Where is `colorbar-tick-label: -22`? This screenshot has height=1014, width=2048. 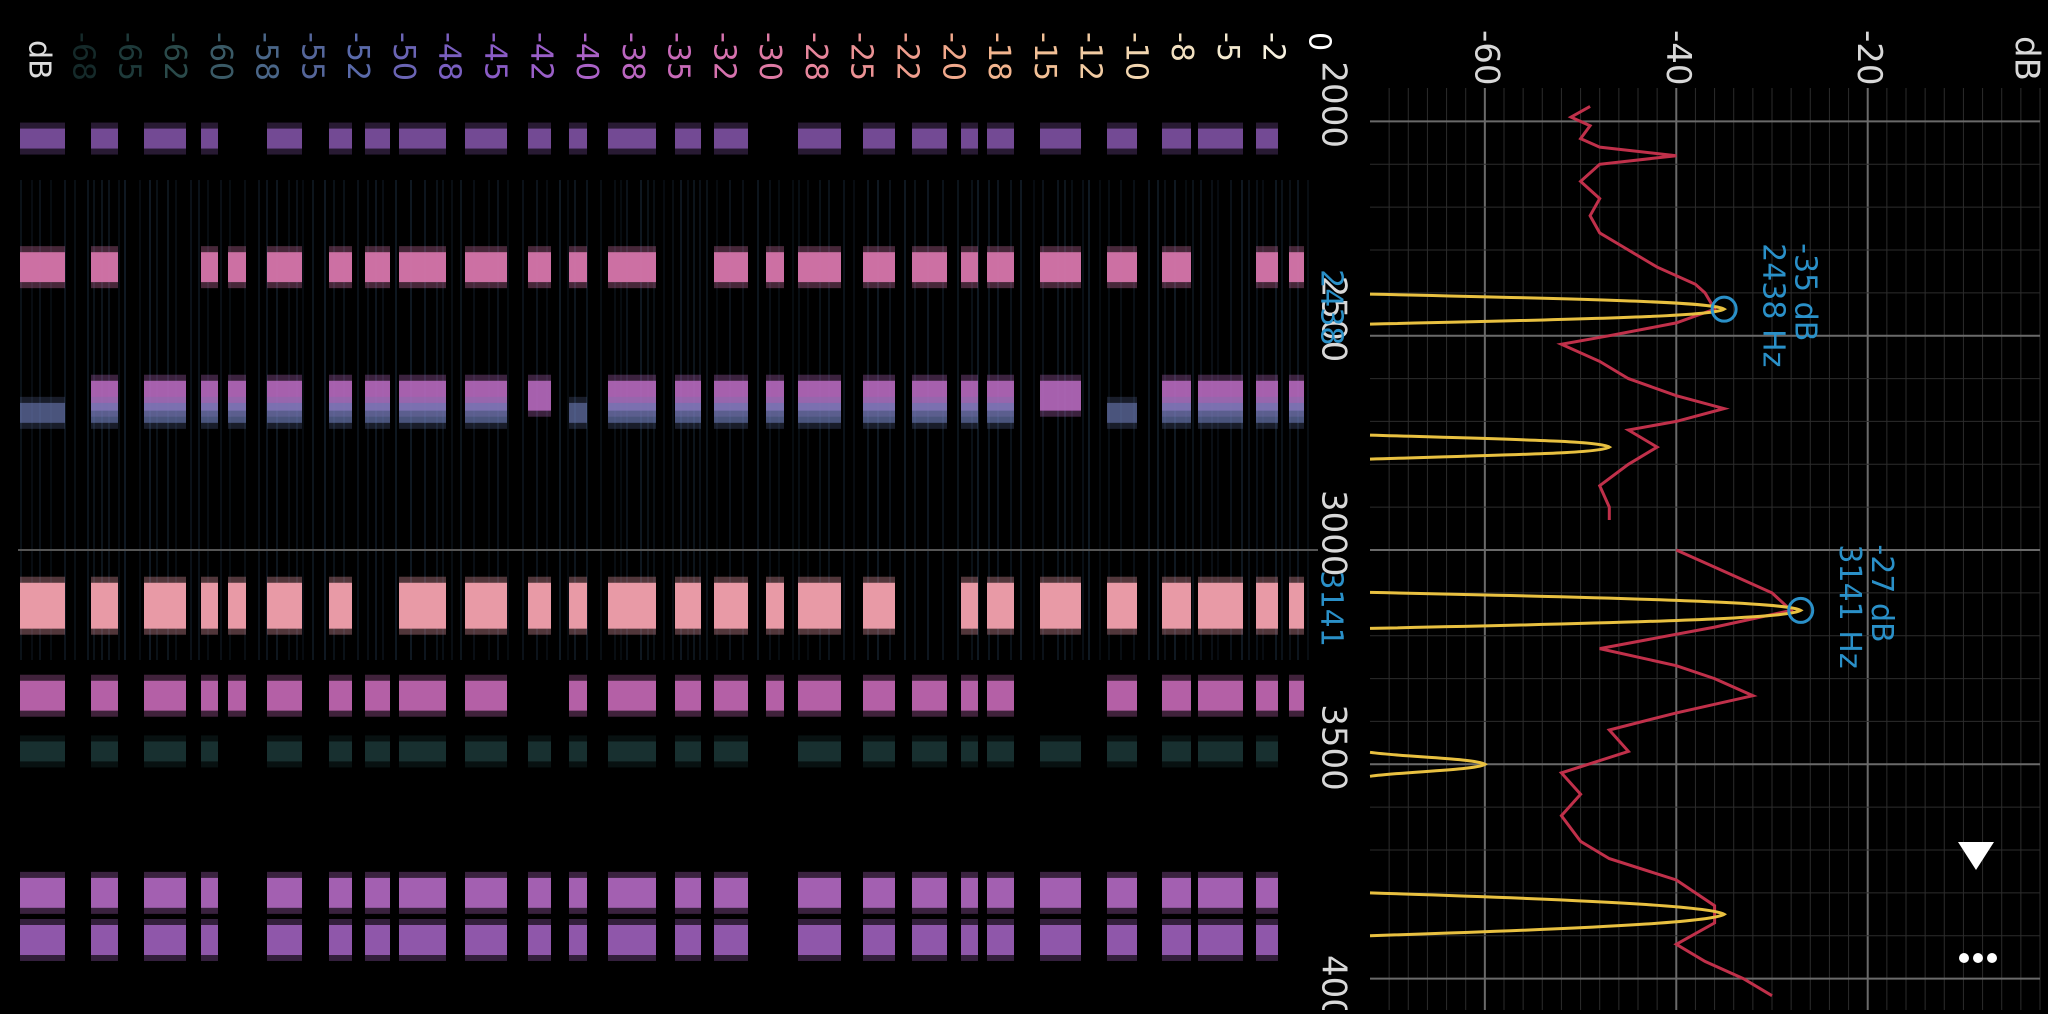
colorbar-tick-label: -22 is located at coordinates (907, 56).